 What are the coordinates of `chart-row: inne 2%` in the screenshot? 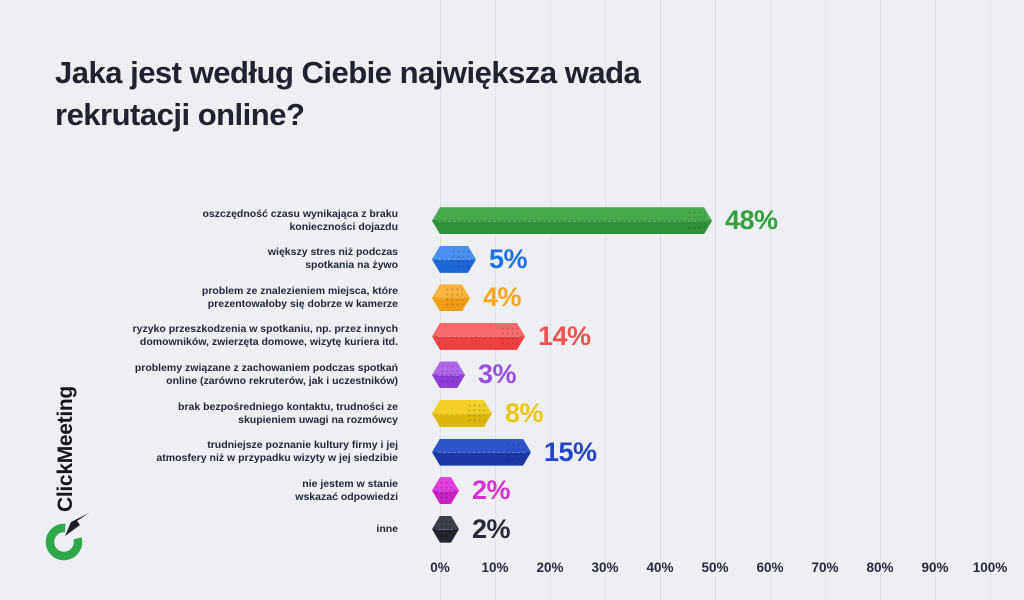 It's located at (512, 529).